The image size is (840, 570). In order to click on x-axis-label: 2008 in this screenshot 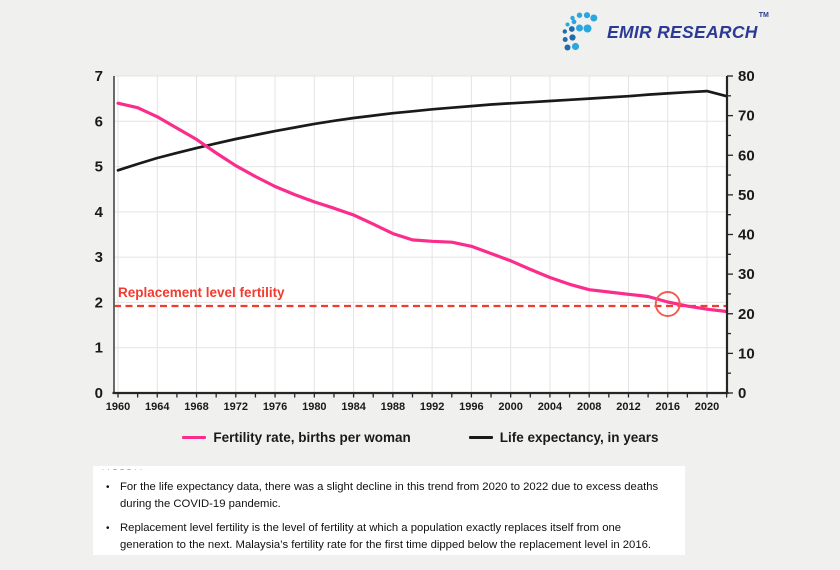, I will do `click(589, 407)`.